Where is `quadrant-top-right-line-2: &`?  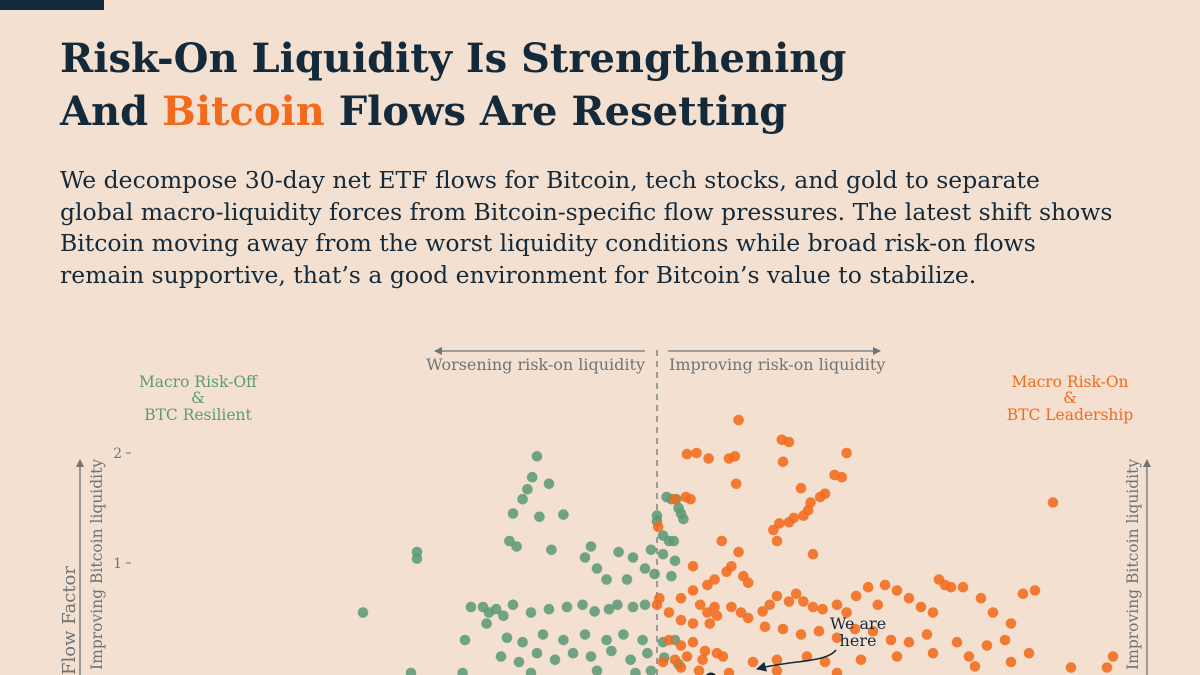
quadrant-top-right-line-2: & is located at coordinates (1070, 398).